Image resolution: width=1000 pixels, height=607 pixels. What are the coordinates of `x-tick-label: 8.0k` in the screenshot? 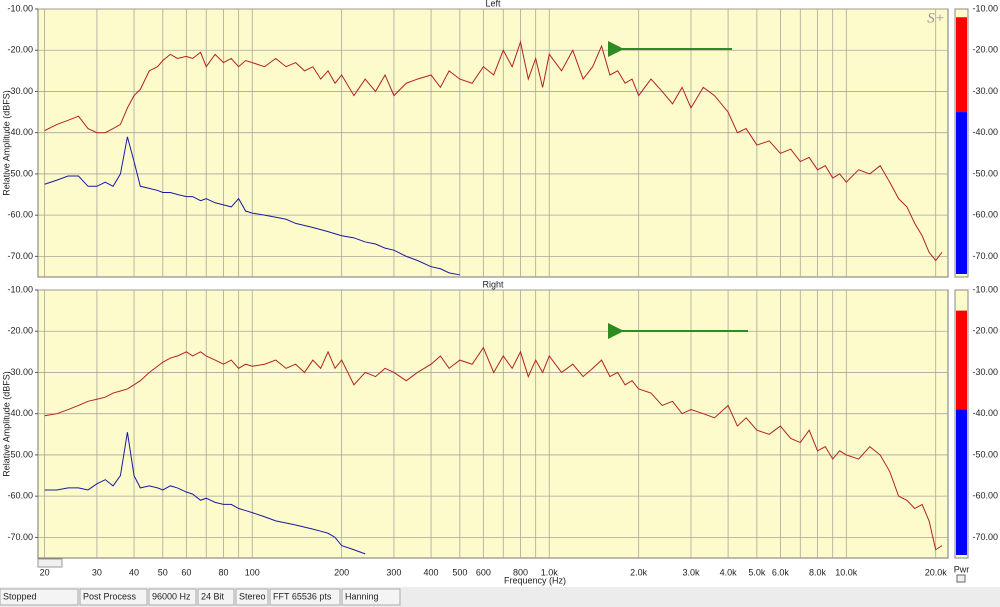 It's located at (818, 572).